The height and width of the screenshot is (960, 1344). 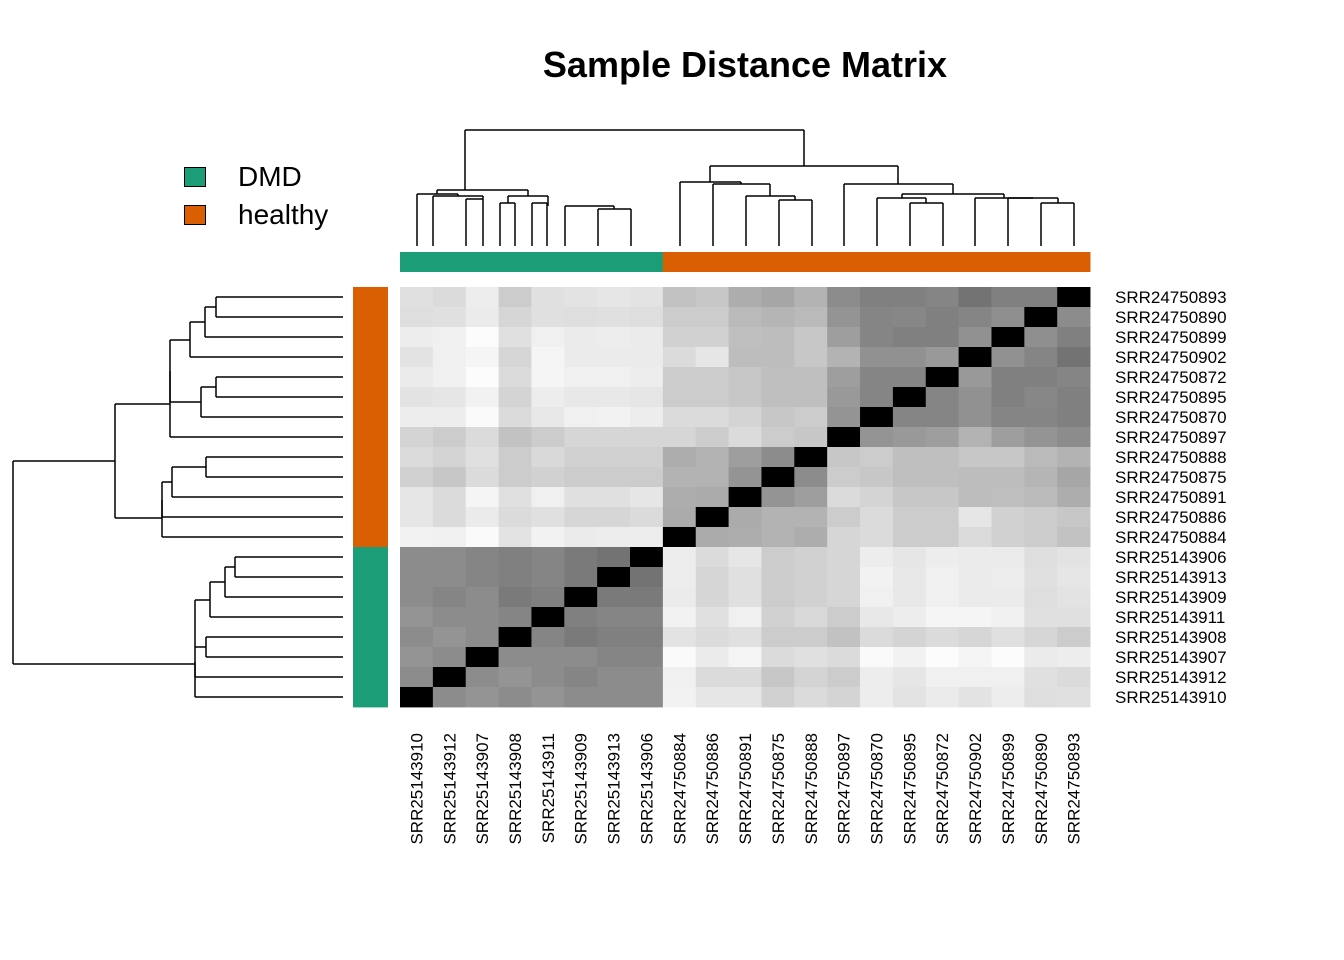 What do you see at coordinates (909, 789) in the screenshot?
I see `column-label: SRR24750895` at bounding box center [909, 789].